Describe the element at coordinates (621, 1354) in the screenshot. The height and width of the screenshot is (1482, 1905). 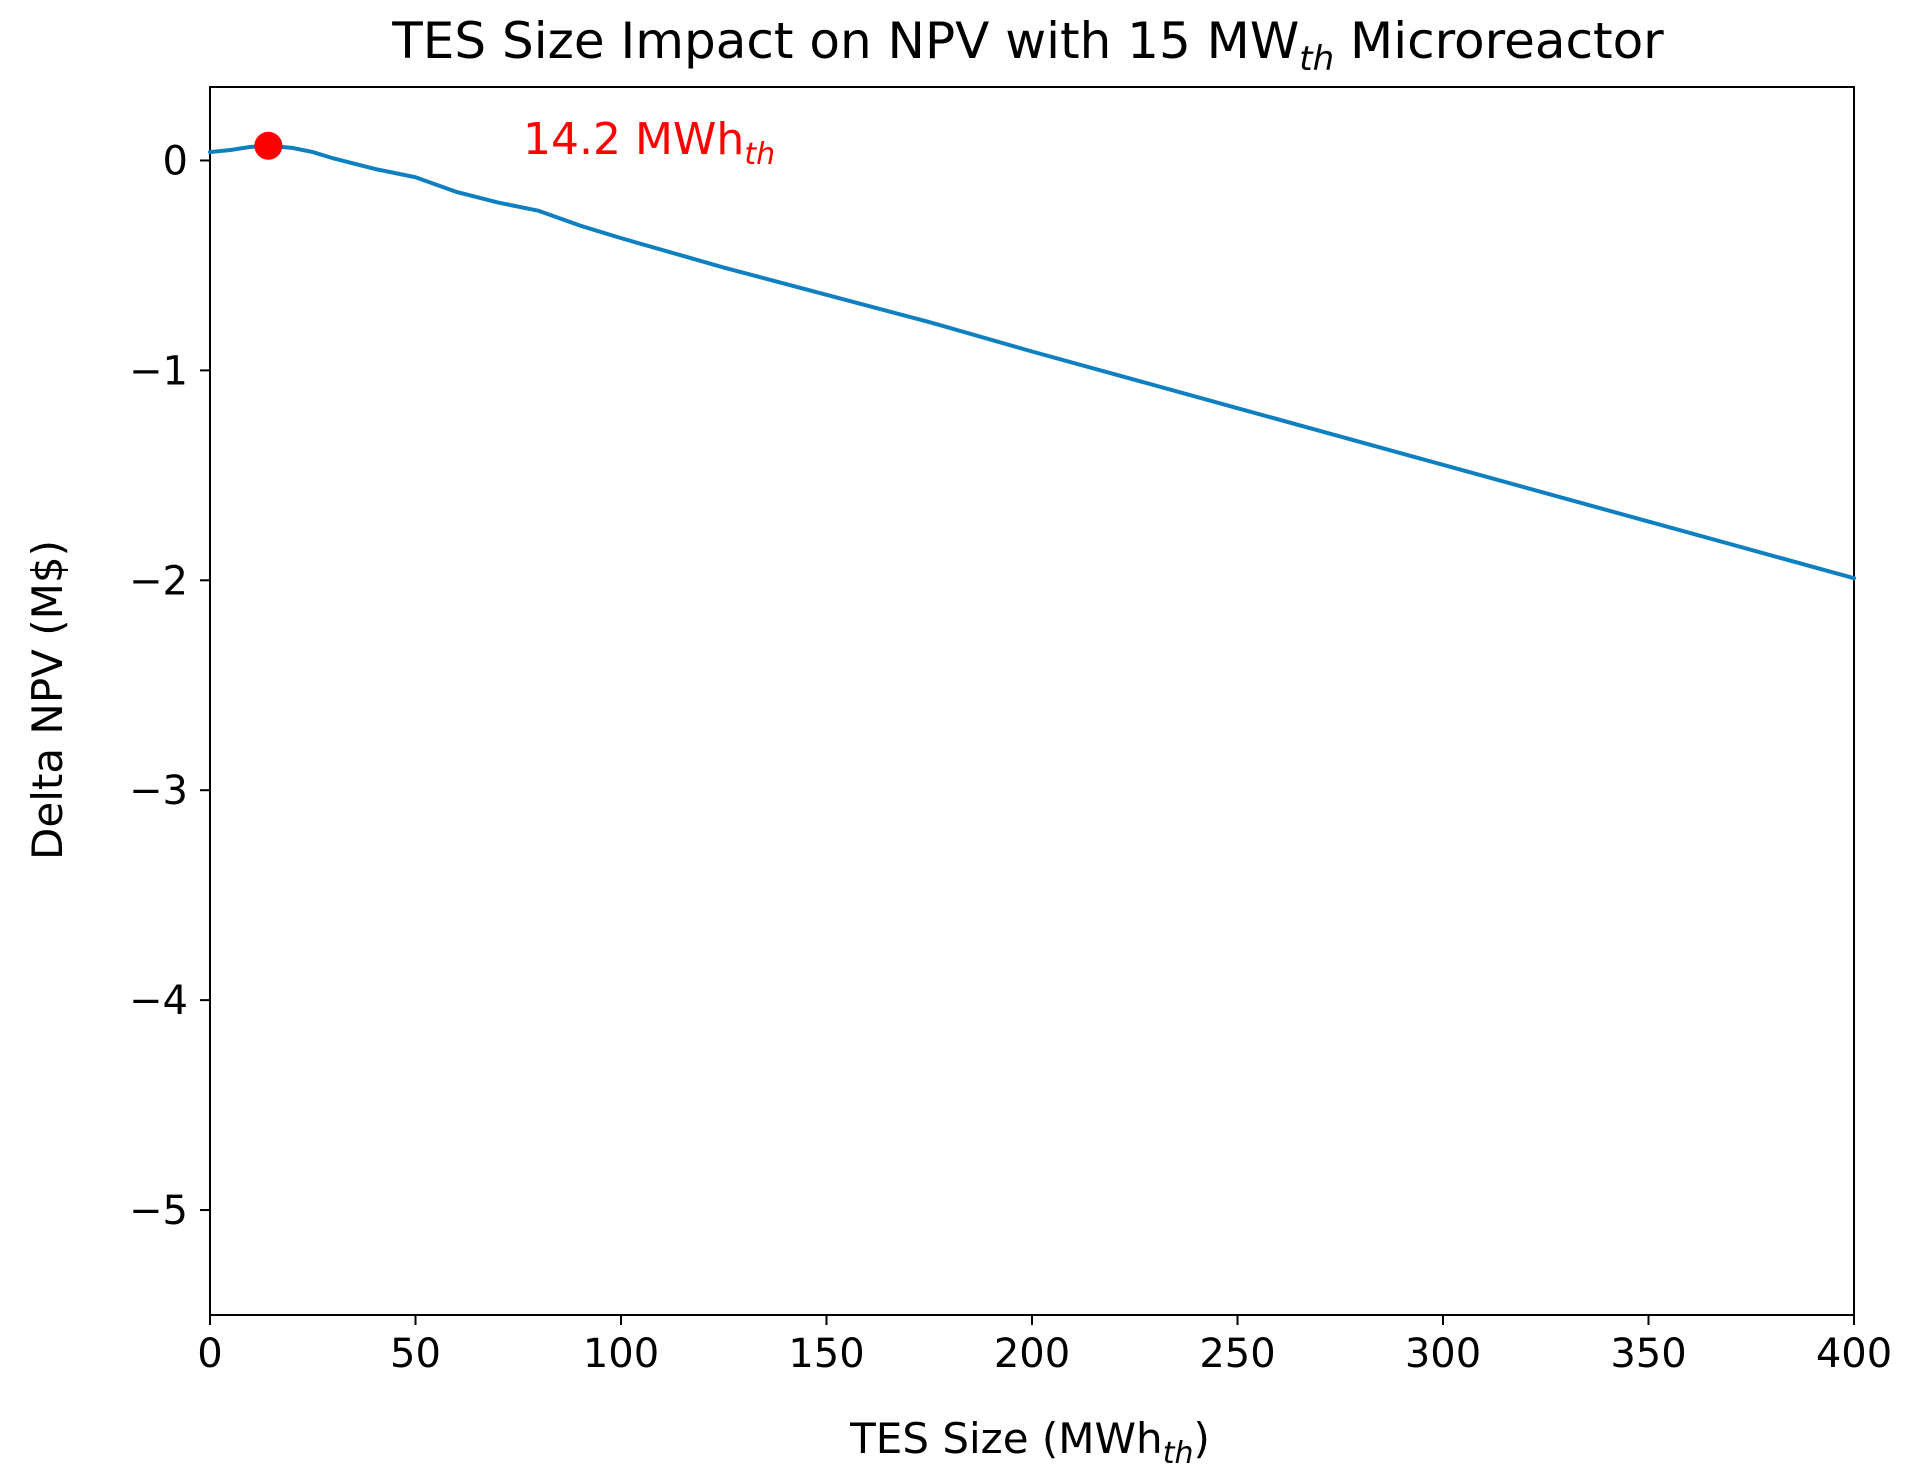
I see `x-tick-label: 100` at that location.